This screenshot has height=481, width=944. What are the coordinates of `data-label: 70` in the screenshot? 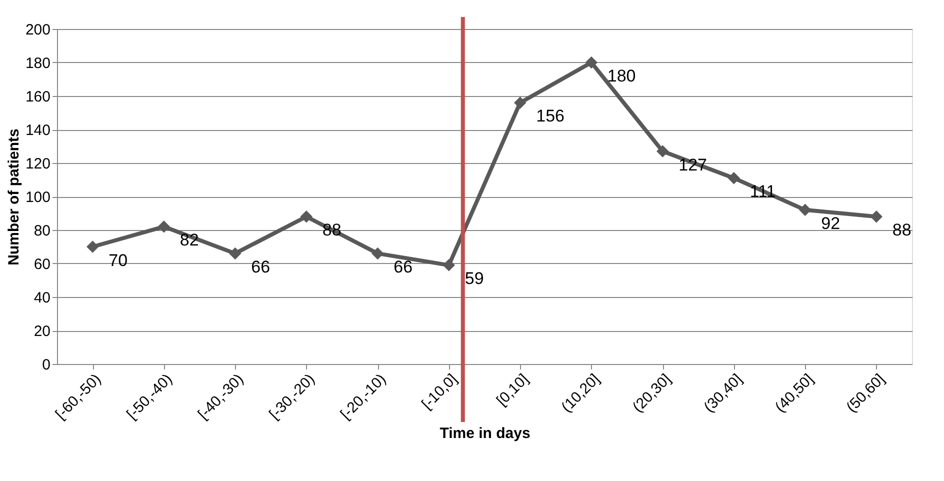 It's located at (118, 260).